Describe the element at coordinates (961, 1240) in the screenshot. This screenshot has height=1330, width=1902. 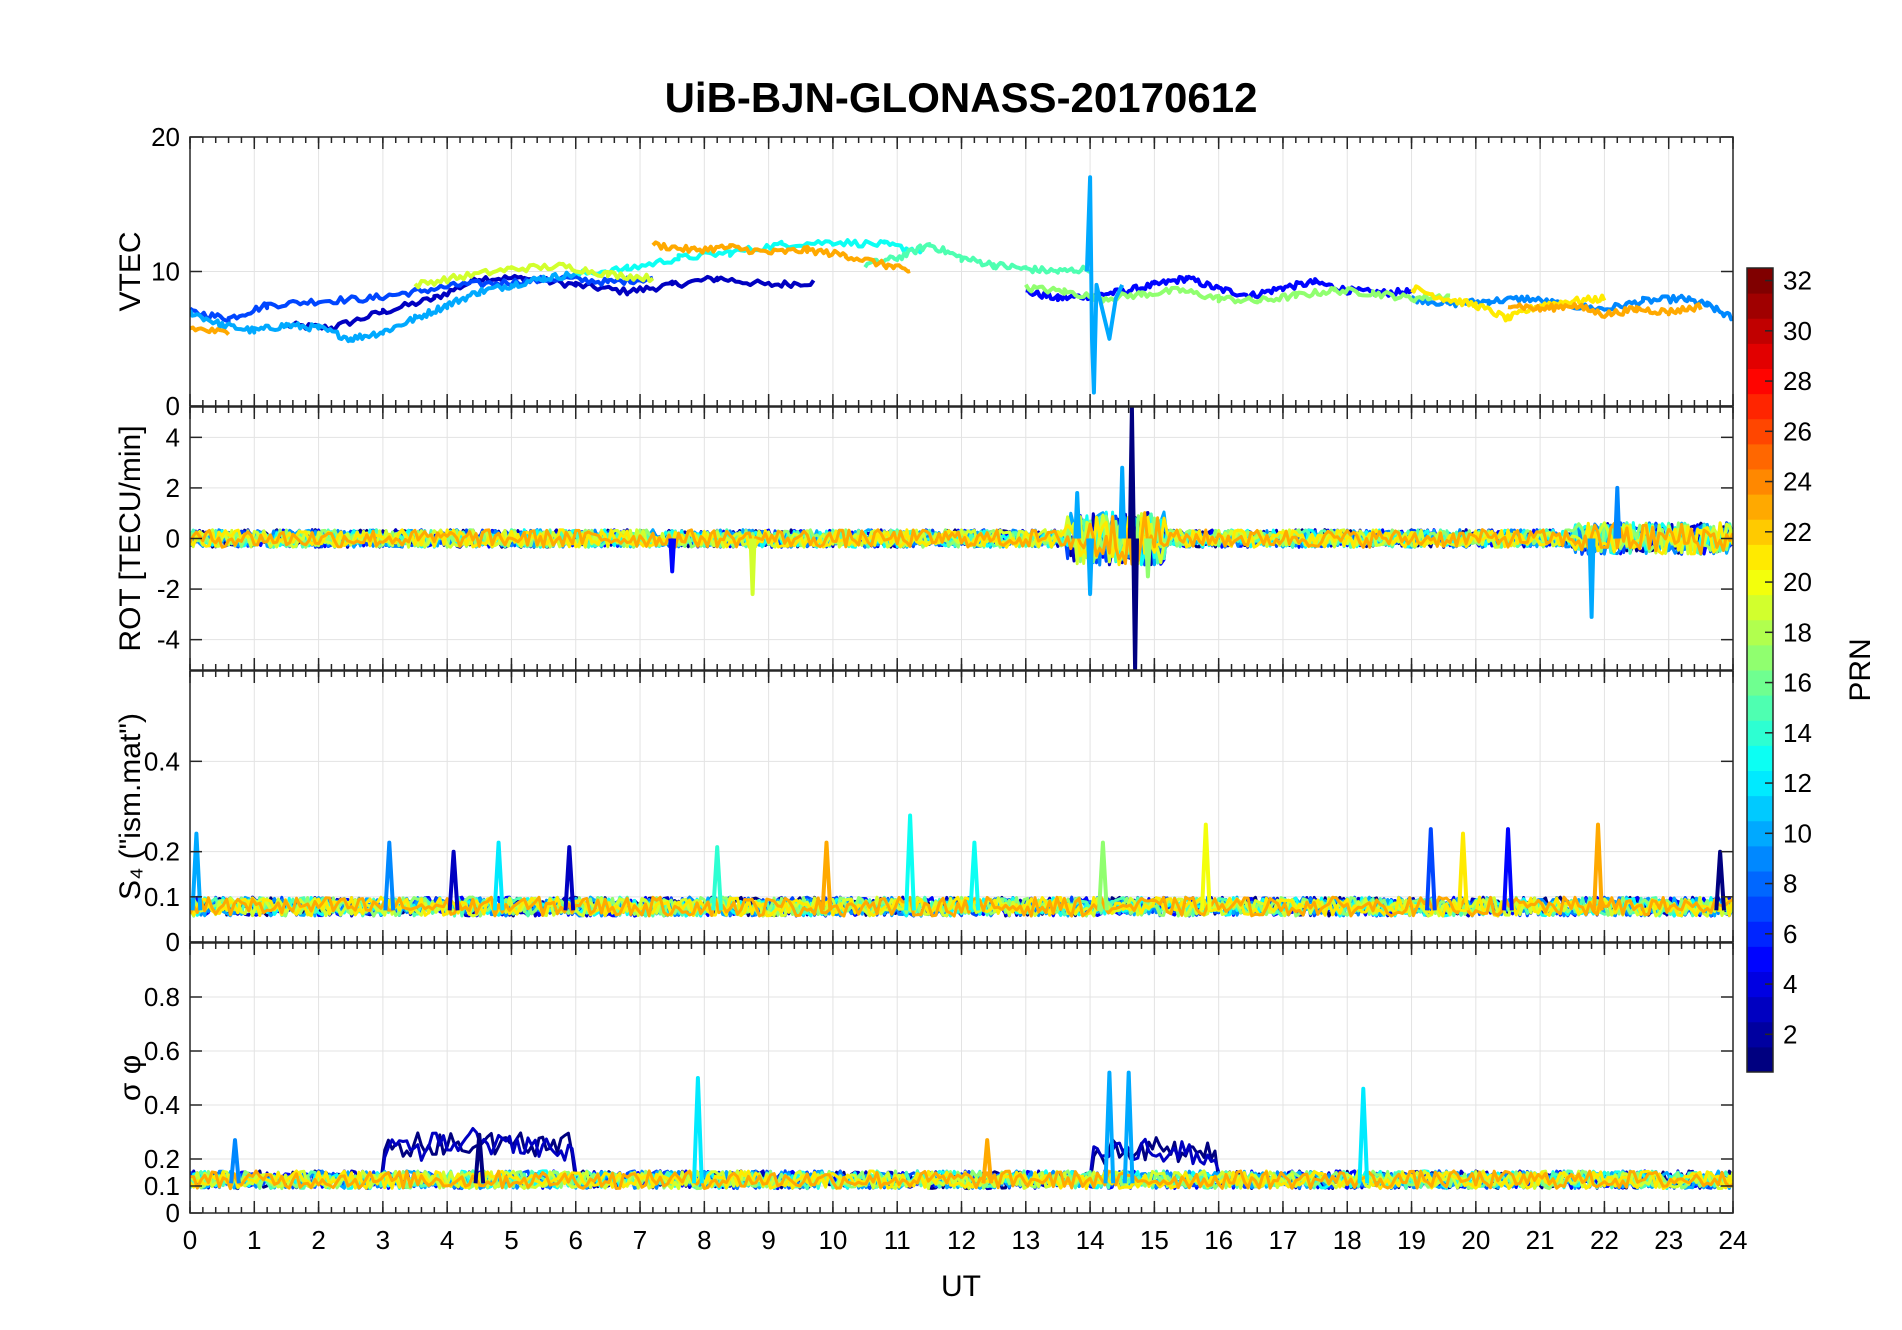
I see `x-tick-label: 12` at that location.